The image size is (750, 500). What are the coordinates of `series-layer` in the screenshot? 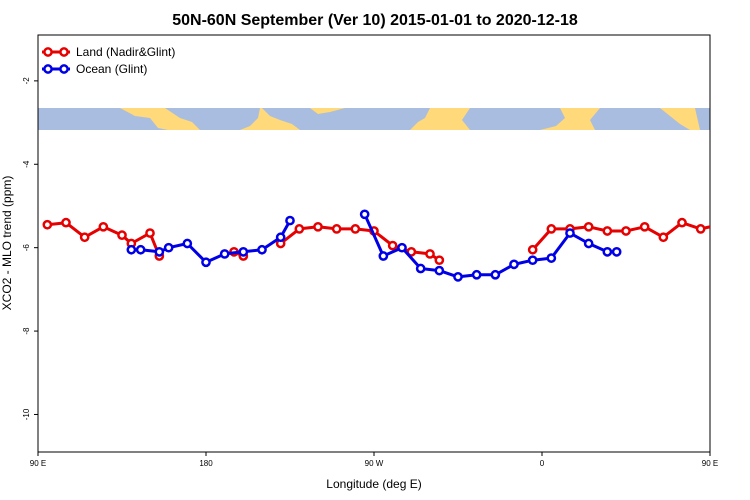 It's located at (391, 245).